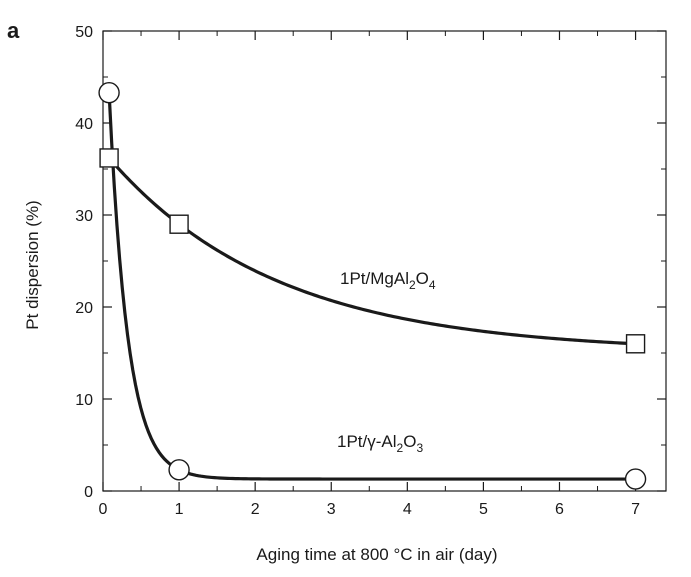  What do you see at coordinates (380, 443) in the screenshot?
I see `series-label-al2o3: 1Pt/γ-Al2O3` at bounding box center [380, 443].